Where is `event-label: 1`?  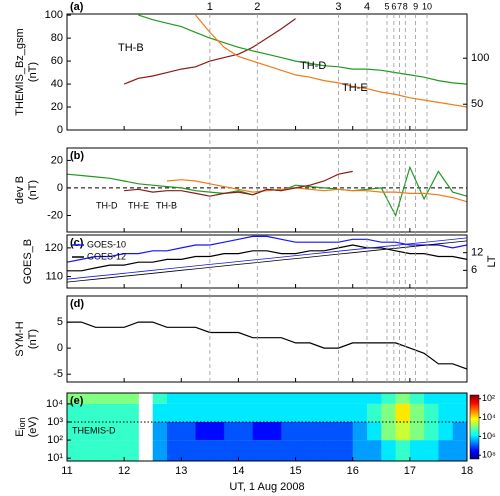 event-label: 1 is located at coordinates (210, 7).